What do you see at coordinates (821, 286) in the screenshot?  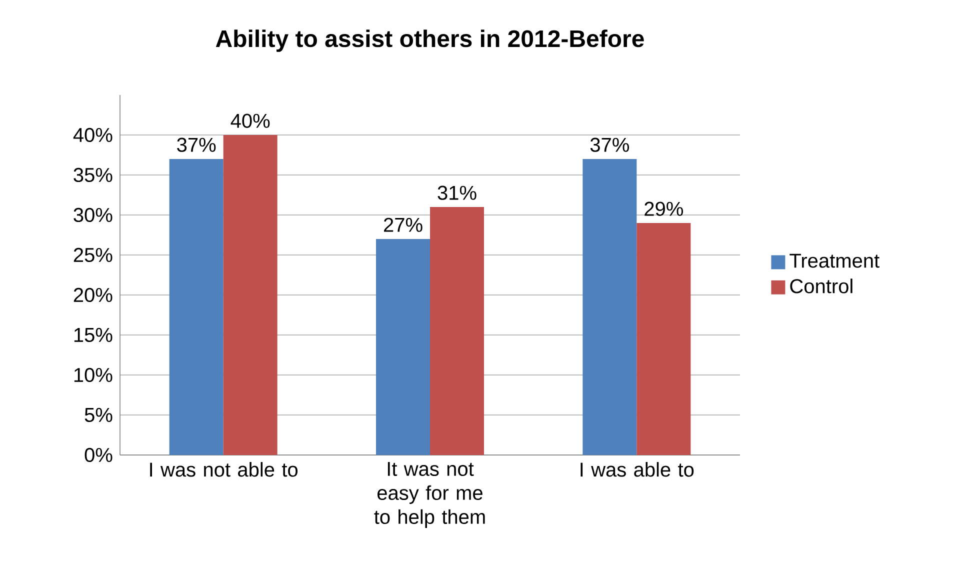 I see `legend-label: Control` at bounding box center [821, 286].